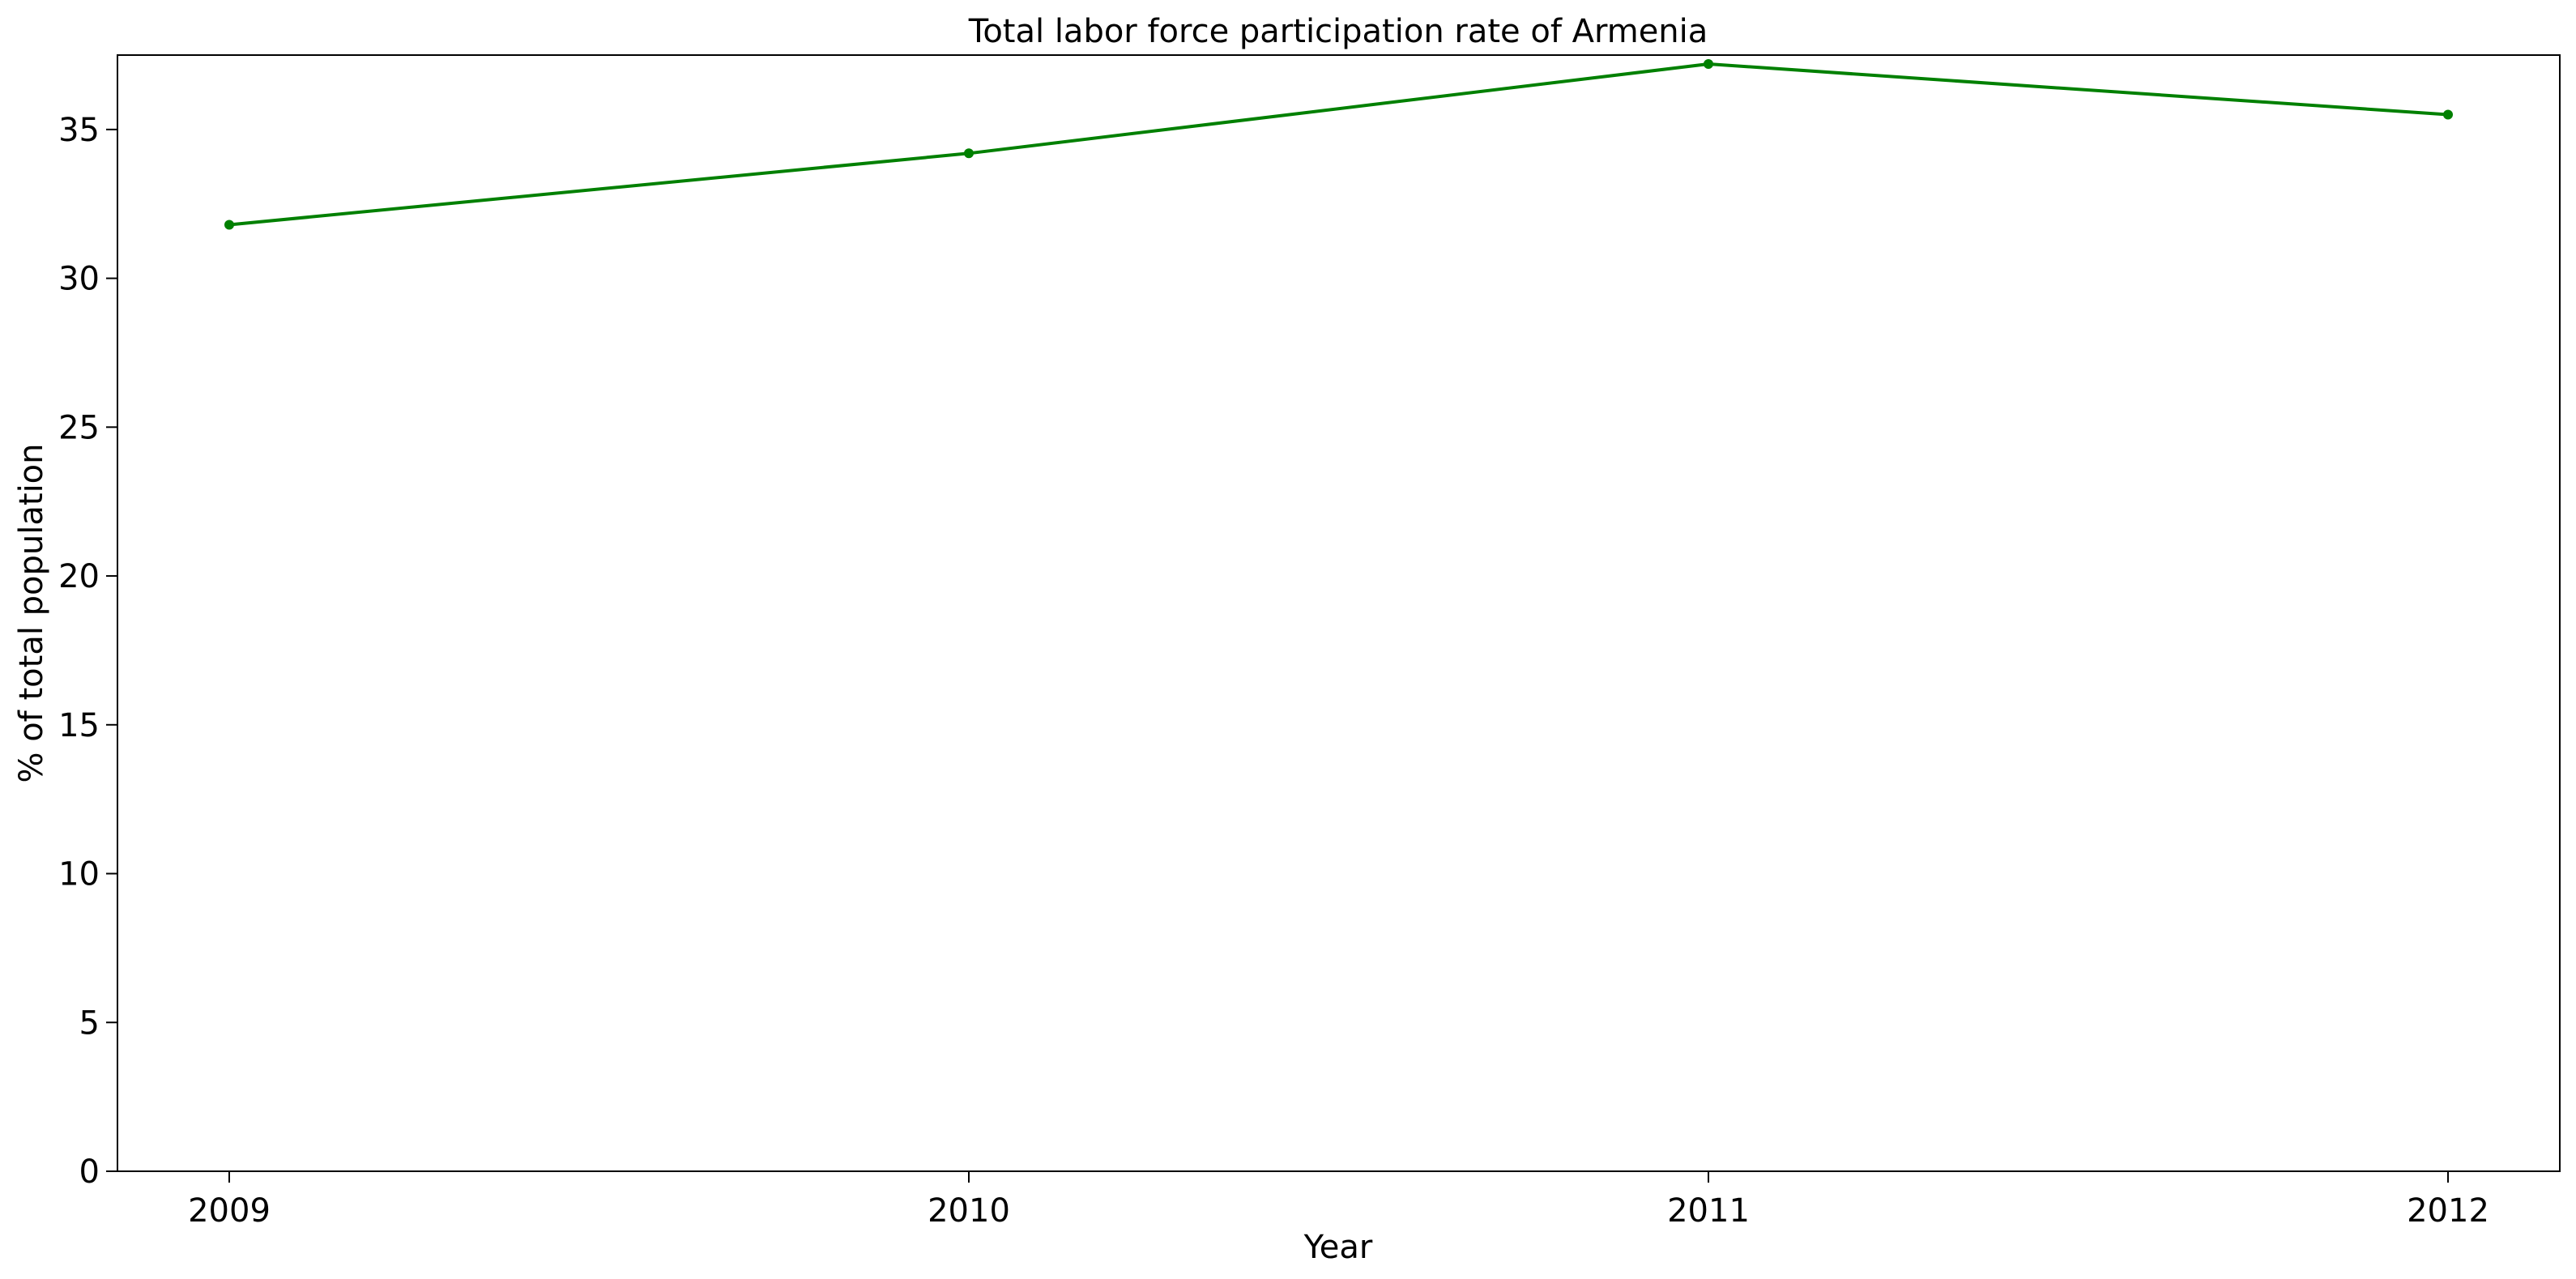  Describe the element at coordinates (230, 1211) in the screenshot. I see `x-tick-label: 2009` at that location.